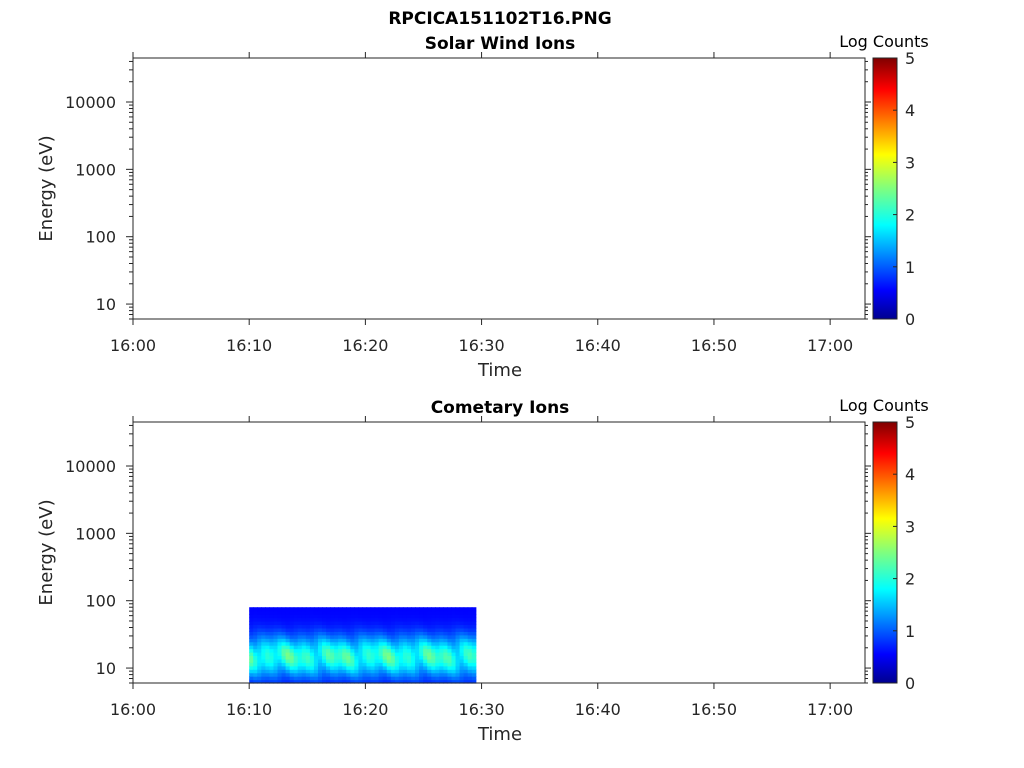 This screenshot has width=1024, height=768. Describe the element at coordinates (482, 709) in the screenshot. I see `x-tick-label: 16:30` at that location.